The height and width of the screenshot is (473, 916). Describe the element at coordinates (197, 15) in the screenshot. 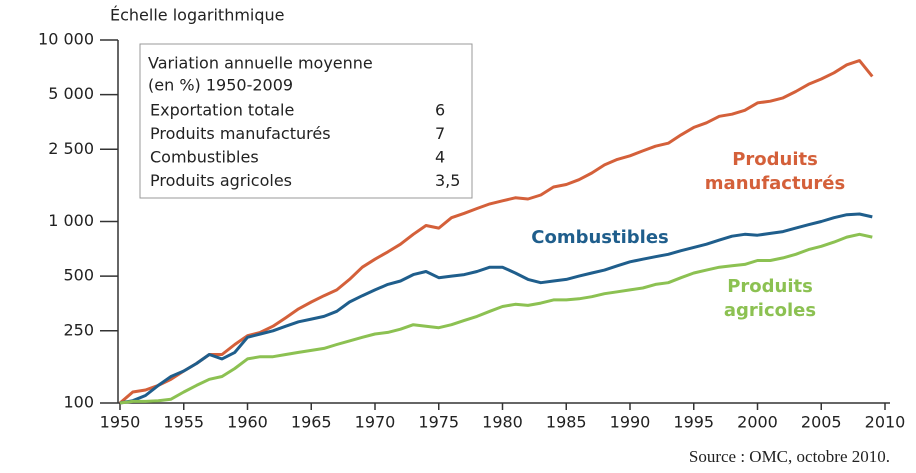

I see `axis-label: Échelle logarithmique` at that location.